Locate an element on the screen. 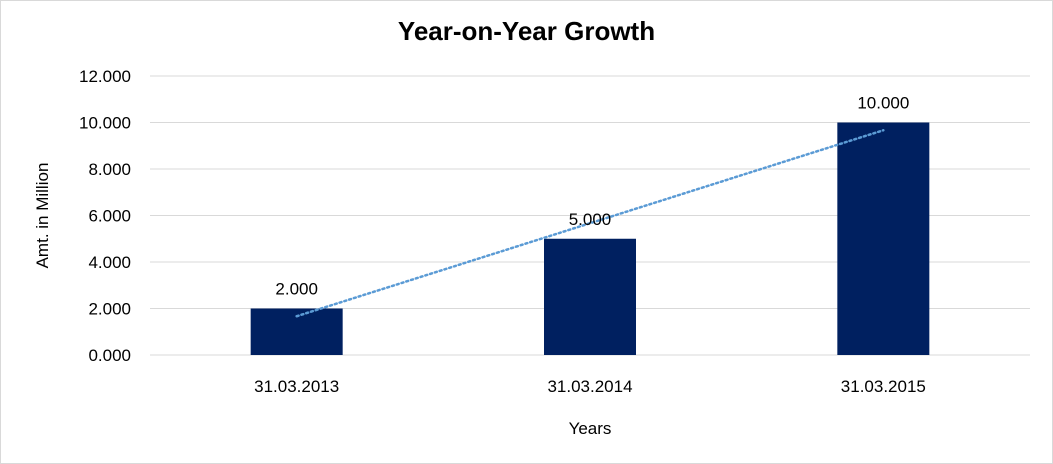  x-tick-label: 31.03.2015 is located at coordinates (883, 386).